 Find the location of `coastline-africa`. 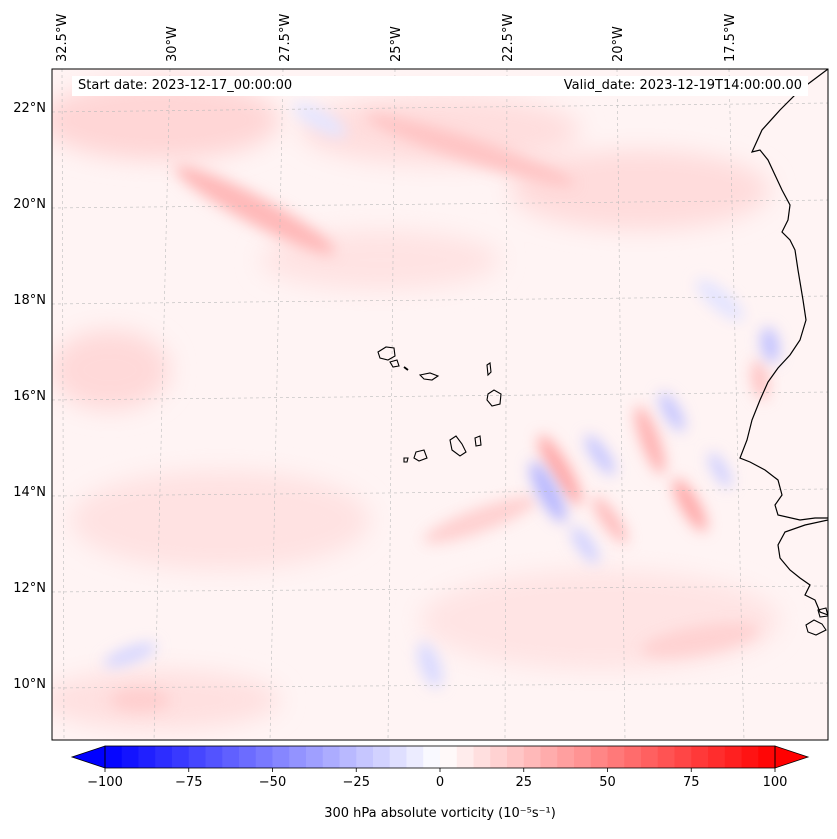

coastline-africa is located at coordinates (783, 342).